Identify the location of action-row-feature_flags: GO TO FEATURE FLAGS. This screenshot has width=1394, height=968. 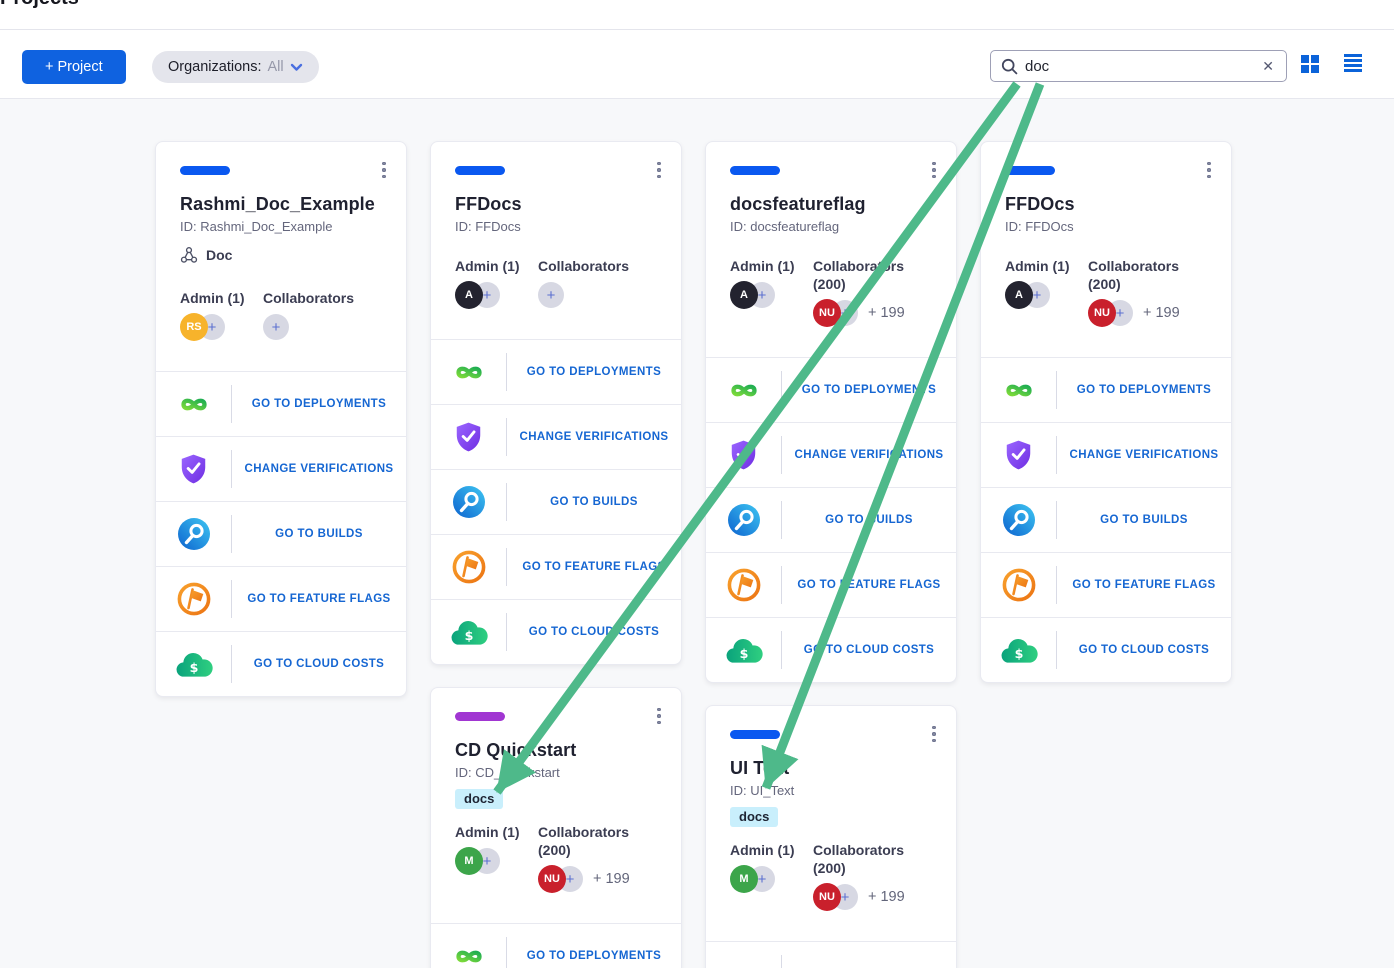
(281, 598).